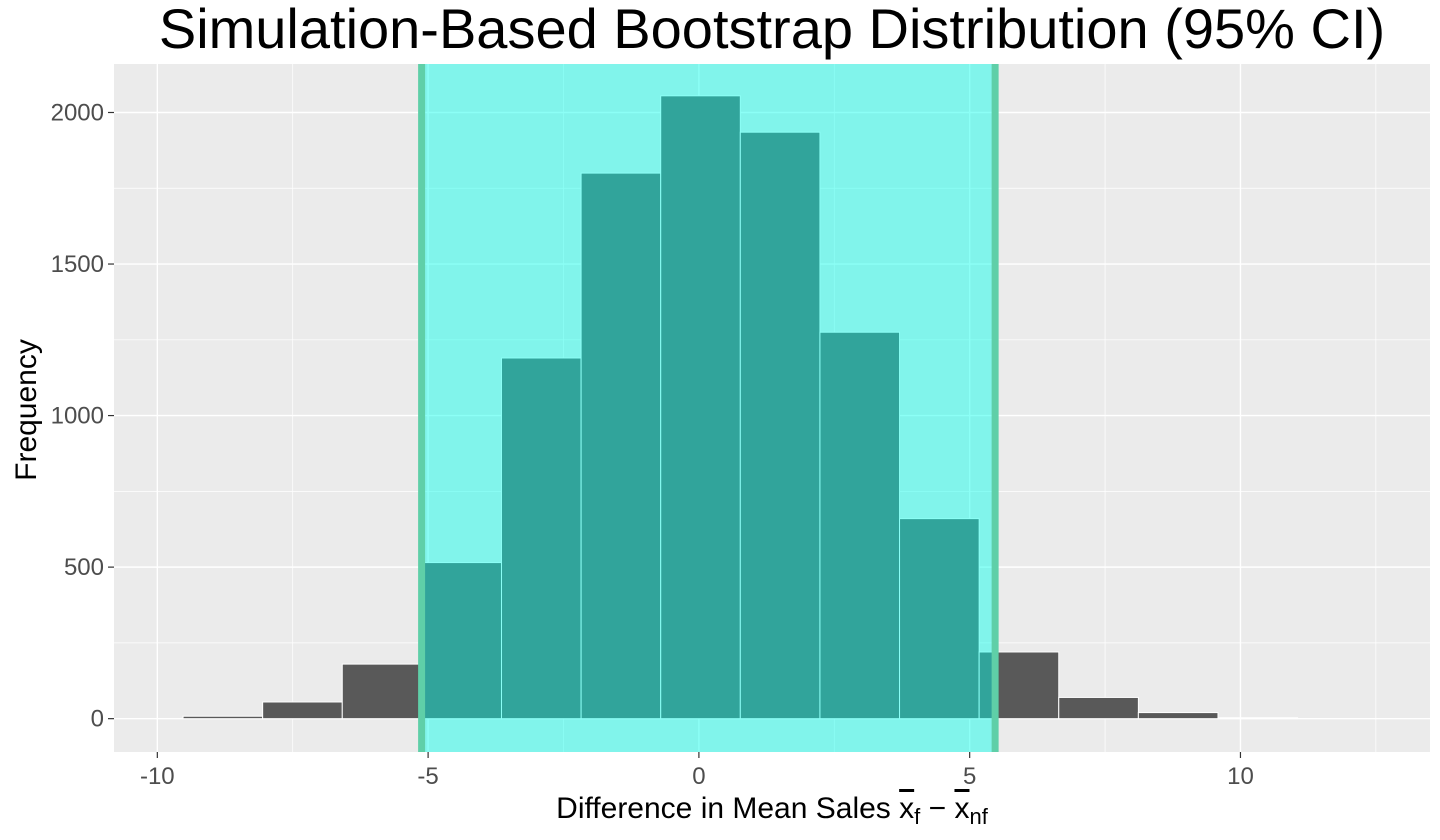 This screenshot has width=1440, height=840. What do you see at coordinates (698, 776) in the screenshot?
I see `x-tick-label: 0` at bounding box center [698, 776].